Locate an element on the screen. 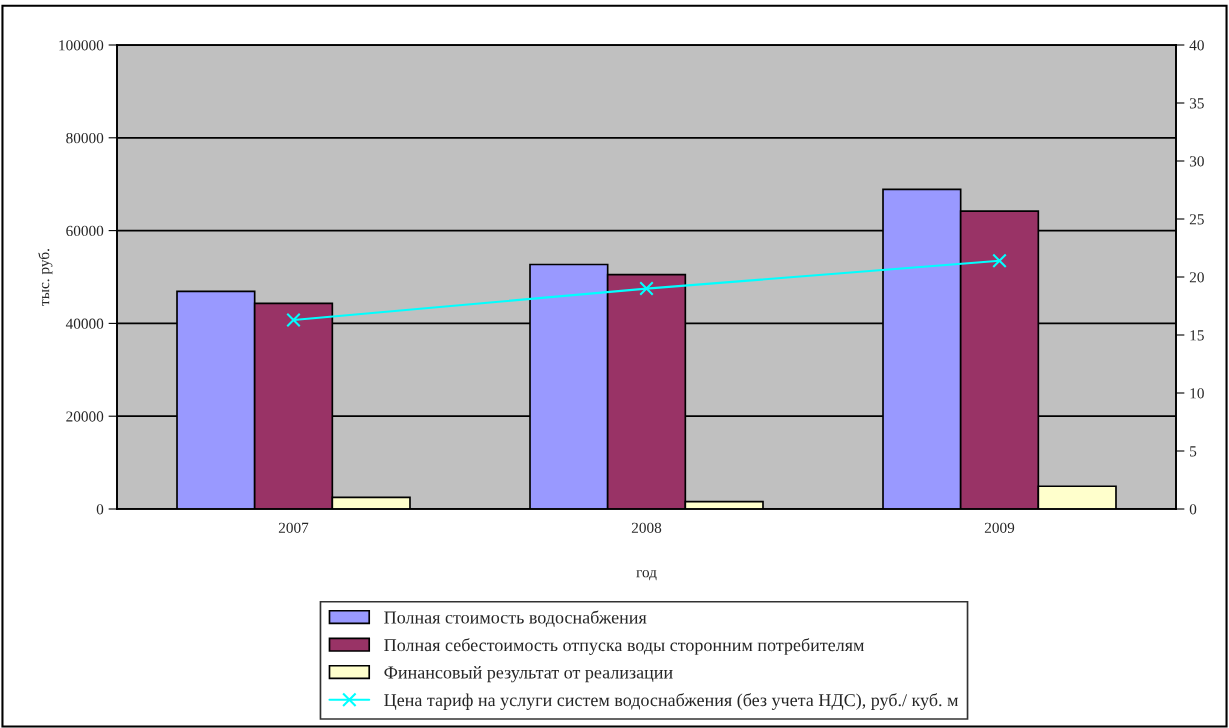 This screenshot has width=1229, height=728. y-tick-label: 40000 is located at coordinates (84, 323).